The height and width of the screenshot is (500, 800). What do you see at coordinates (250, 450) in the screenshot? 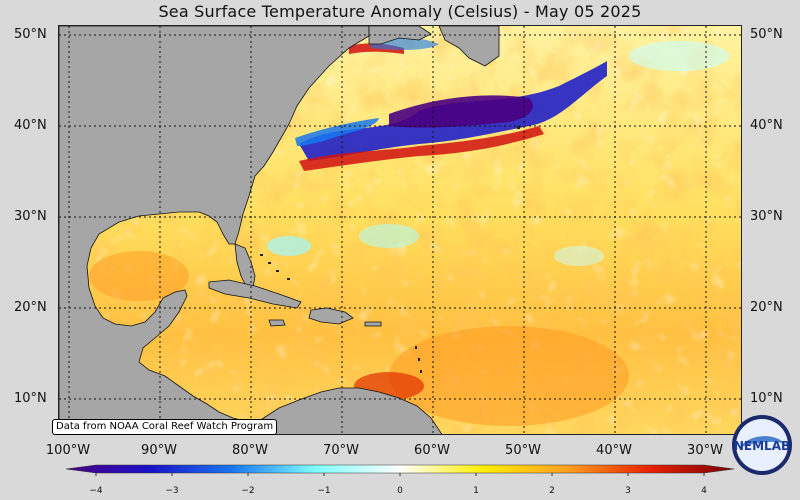
I see `lon-label: 80°W` at bounding box center [250, 450].